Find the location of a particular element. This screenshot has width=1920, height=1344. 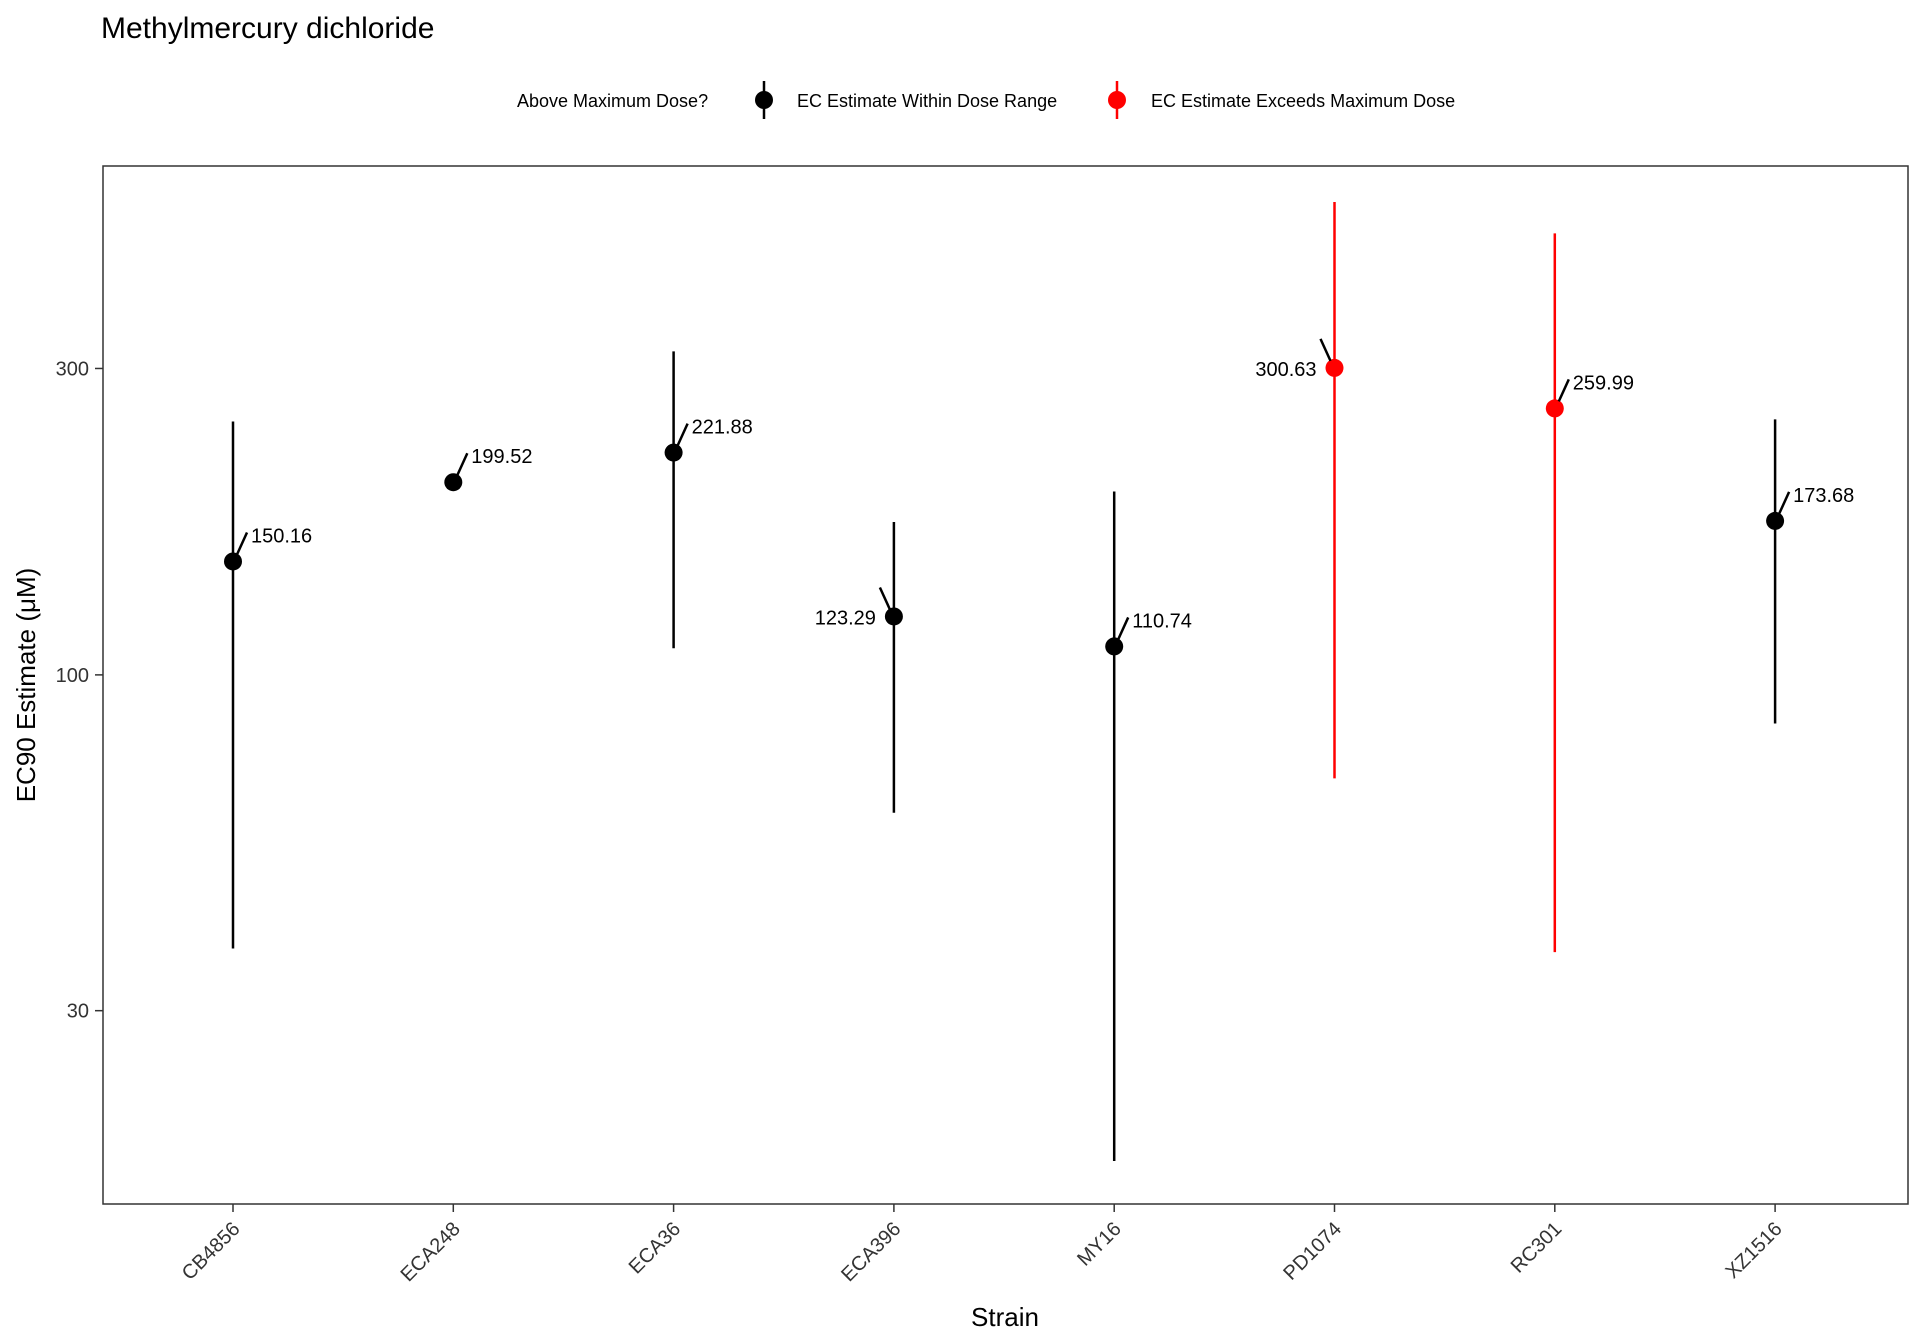

y-tick-label: 30 is located at coordinates (78, 1012).